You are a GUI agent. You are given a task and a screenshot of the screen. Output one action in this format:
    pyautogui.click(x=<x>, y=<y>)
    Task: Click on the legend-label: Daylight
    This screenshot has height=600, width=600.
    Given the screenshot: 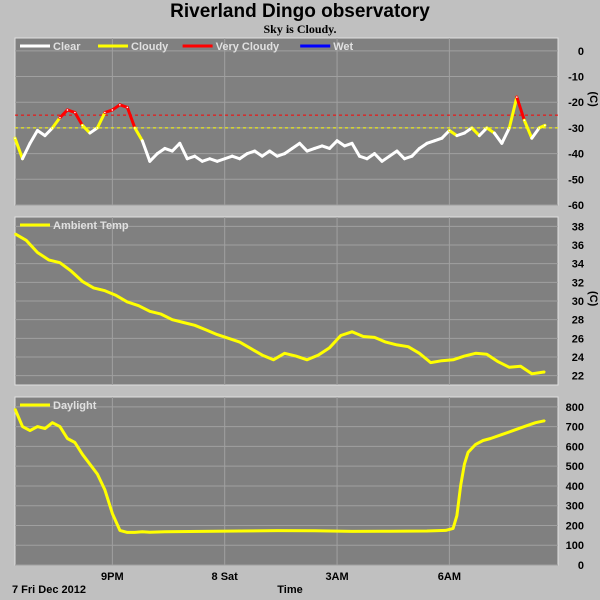 What is the action you would take?
    pyautogui.click(x=75, y=406)
    